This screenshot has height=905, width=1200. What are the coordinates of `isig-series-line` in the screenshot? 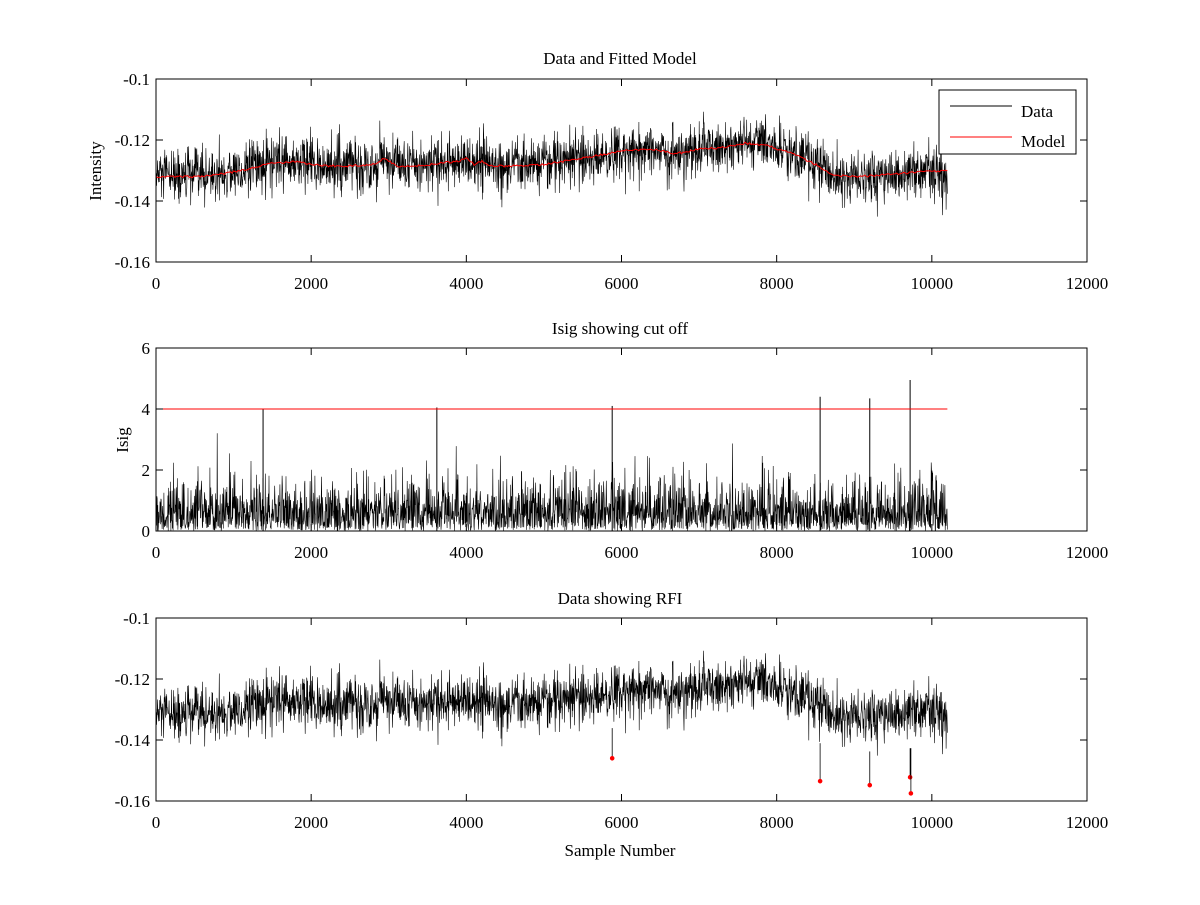 It's located at (551, 482).